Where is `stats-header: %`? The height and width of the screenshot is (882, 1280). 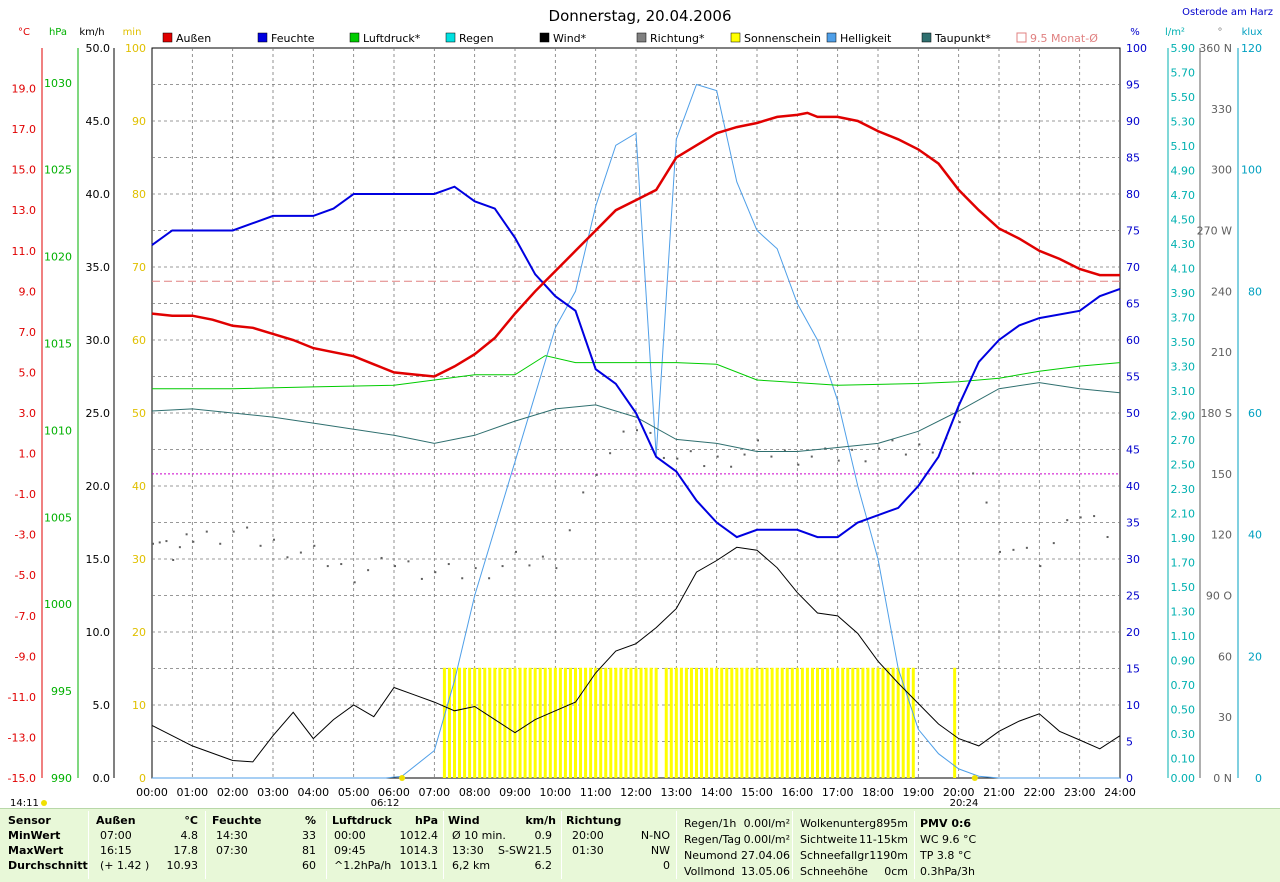 stats-header: % is located at coordinates (310, 820).